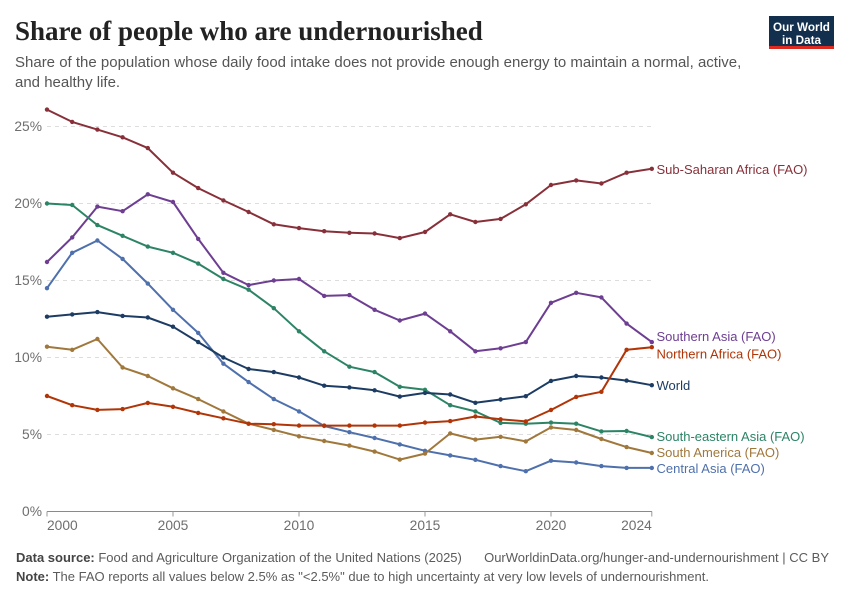  Describe the element at coordinates (551, 525) in the screenshot. I see `svg-text: 2020` at that location.